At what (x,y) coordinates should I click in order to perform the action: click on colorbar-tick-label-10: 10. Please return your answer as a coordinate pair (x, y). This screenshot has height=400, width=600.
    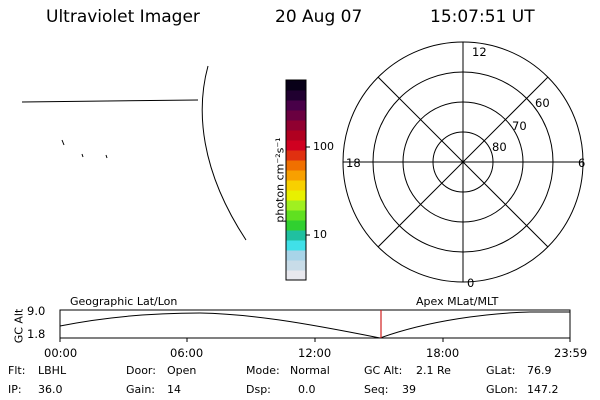
    Looking at the image, I should click on (320, 234).